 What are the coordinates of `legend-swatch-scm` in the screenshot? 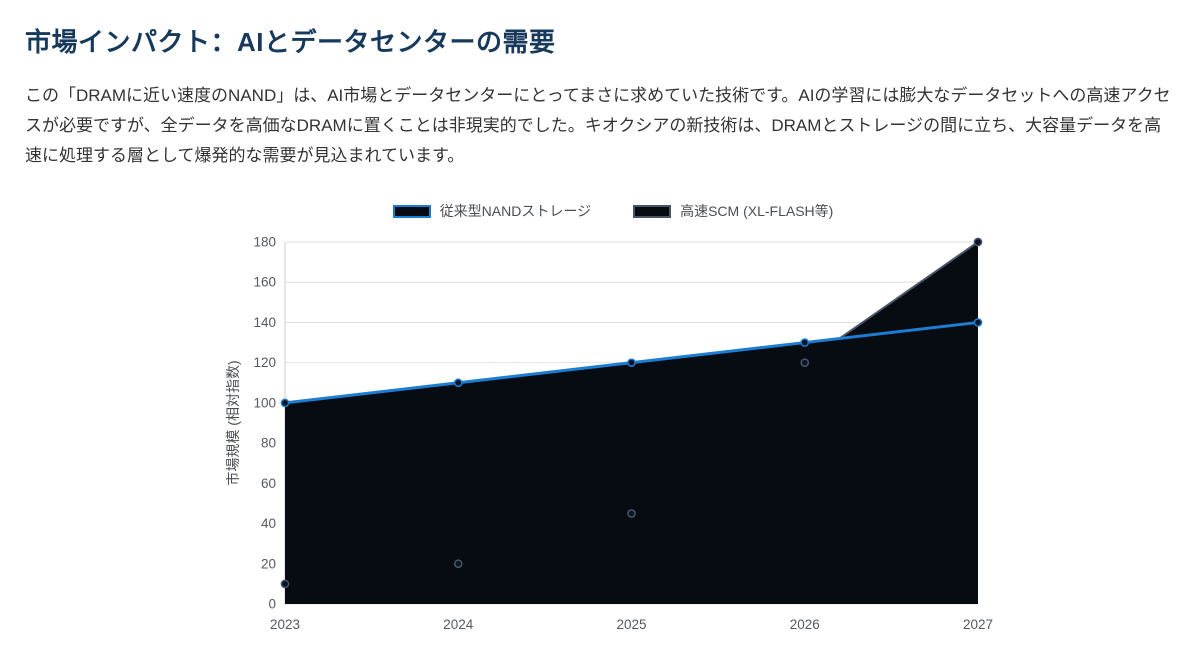 It's located at (652, 211).